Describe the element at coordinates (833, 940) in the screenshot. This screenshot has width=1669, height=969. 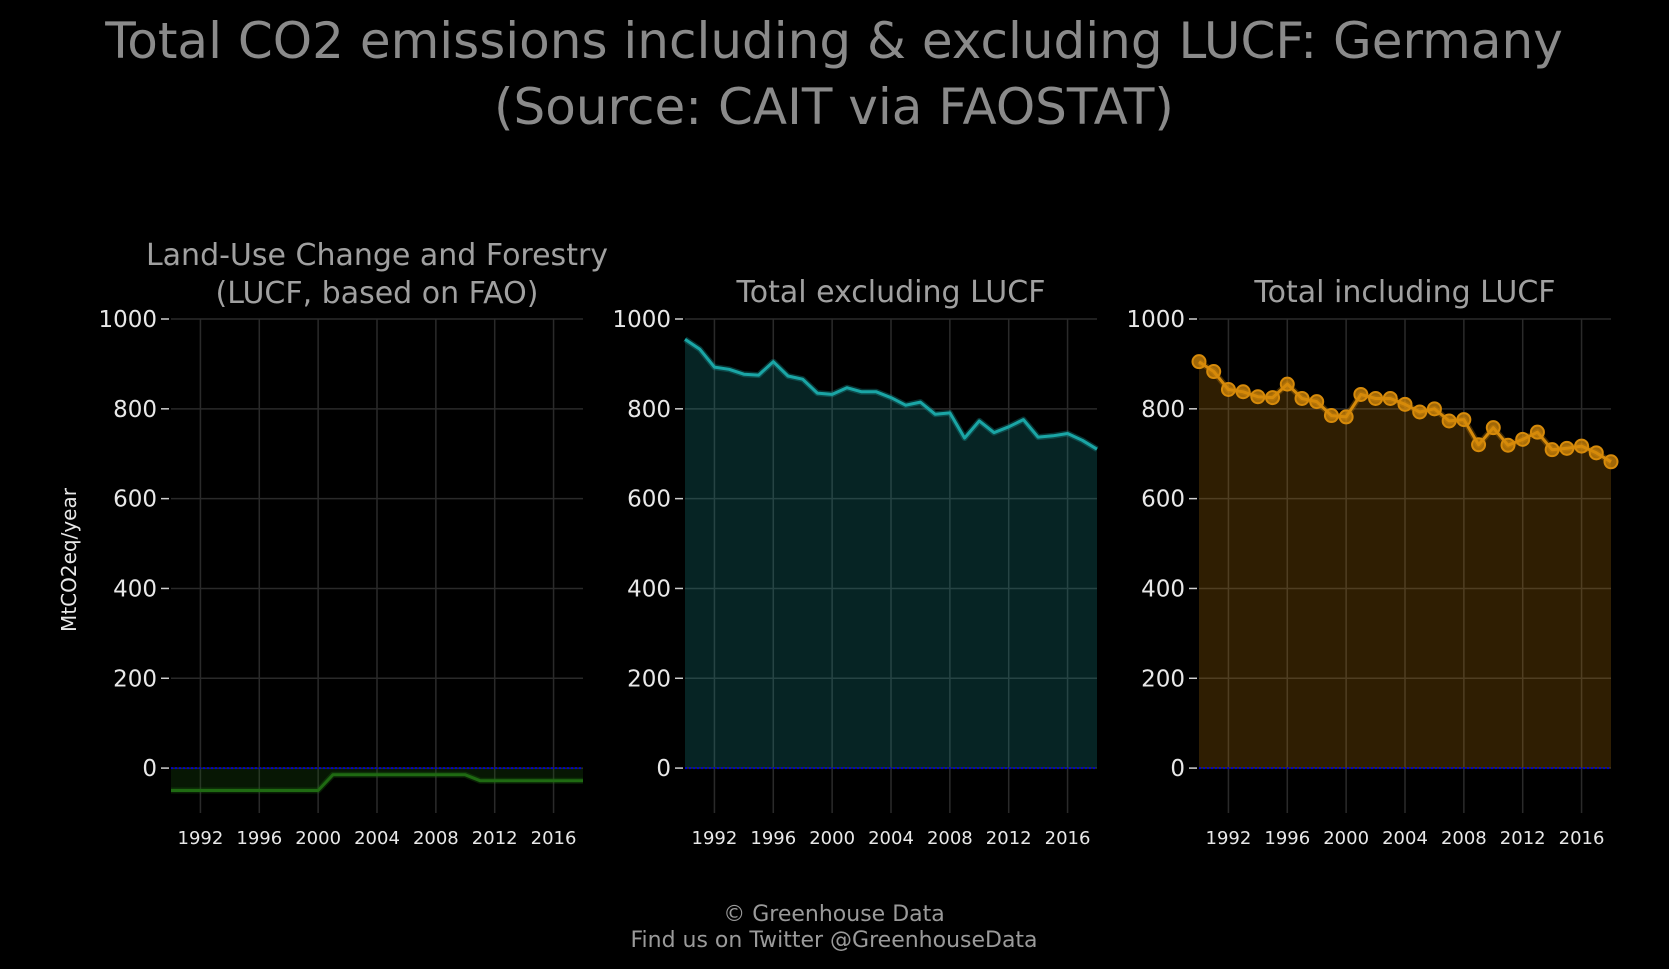
I see `footer-twitter: Find us on Twitter @GreenhouseData` at that location.